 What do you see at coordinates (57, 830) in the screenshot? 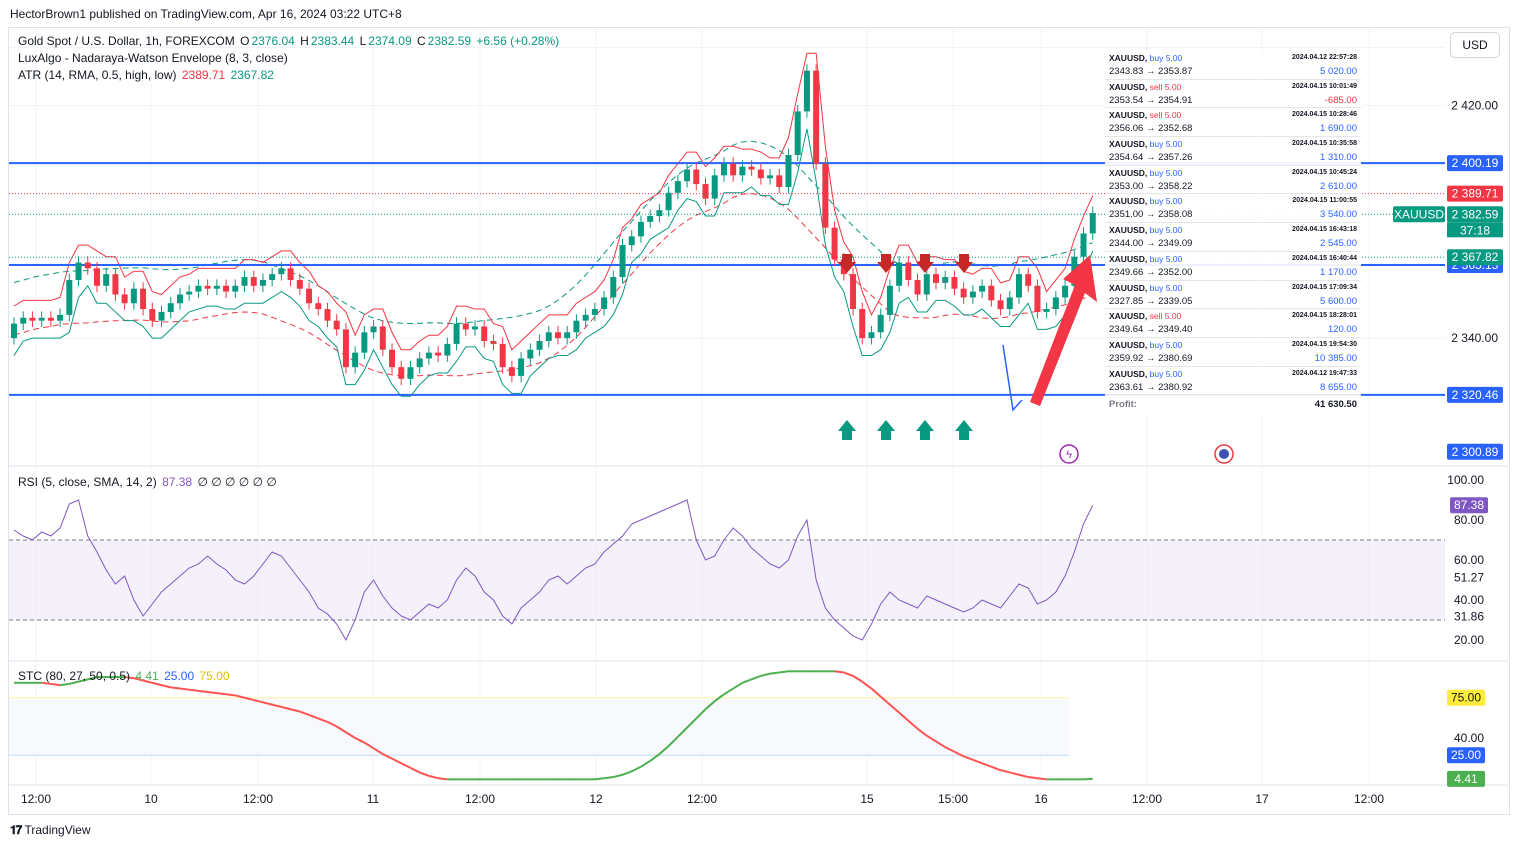
I see `footer-brand-text: TradingView` at bounding box center [57, 830].